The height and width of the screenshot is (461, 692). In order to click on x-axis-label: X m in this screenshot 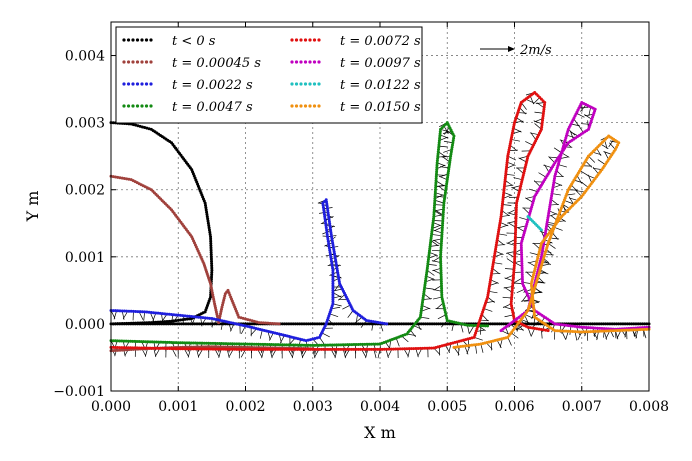, I will do `click(380, 432)`.